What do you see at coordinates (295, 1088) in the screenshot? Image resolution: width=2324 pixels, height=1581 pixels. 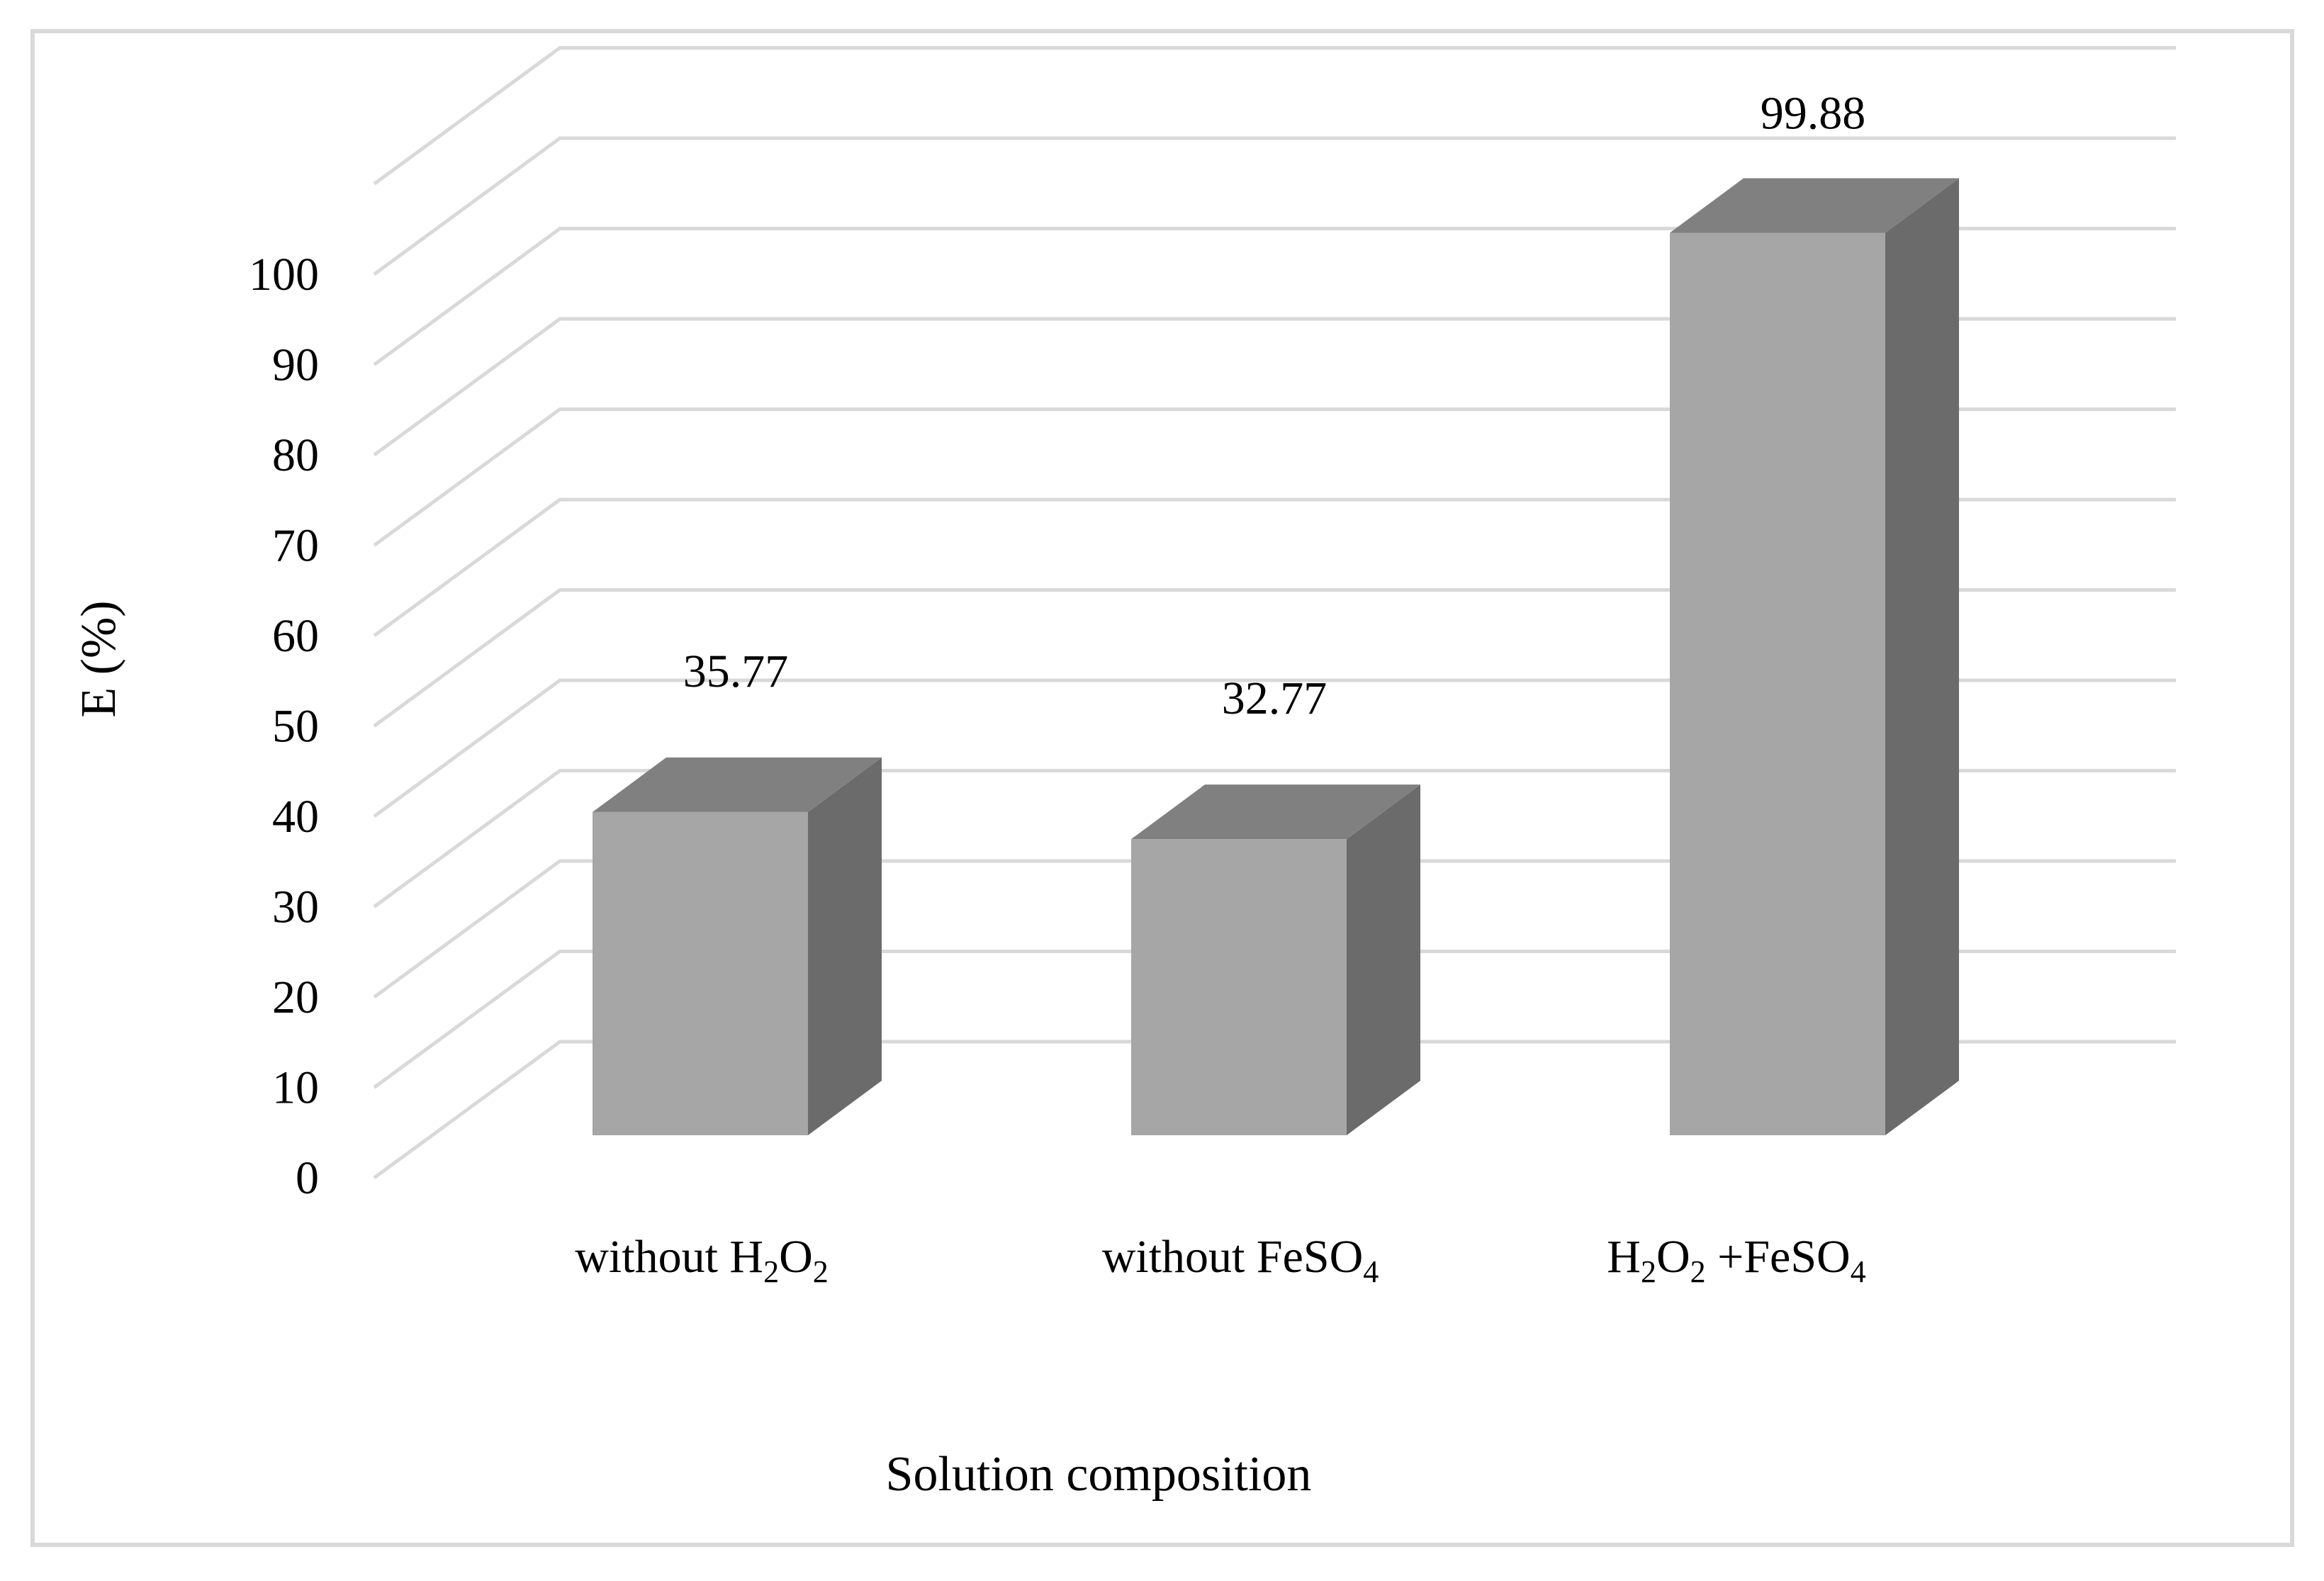 I see `y-tick-label: 10` at bounding box center [295, 1088].